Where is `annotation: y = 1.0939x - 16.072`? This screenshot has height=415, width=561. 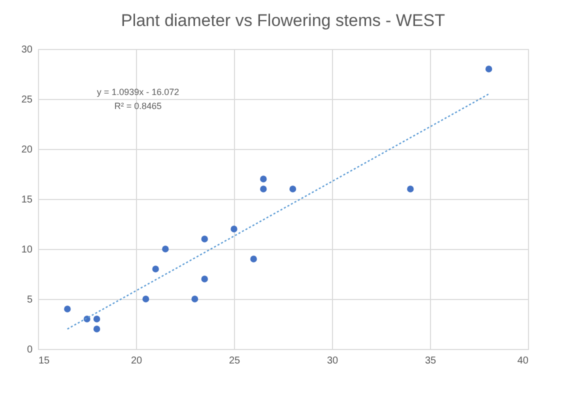
annotation: y = 1.0939x - 16.072 is located at coordinates (138, 92).